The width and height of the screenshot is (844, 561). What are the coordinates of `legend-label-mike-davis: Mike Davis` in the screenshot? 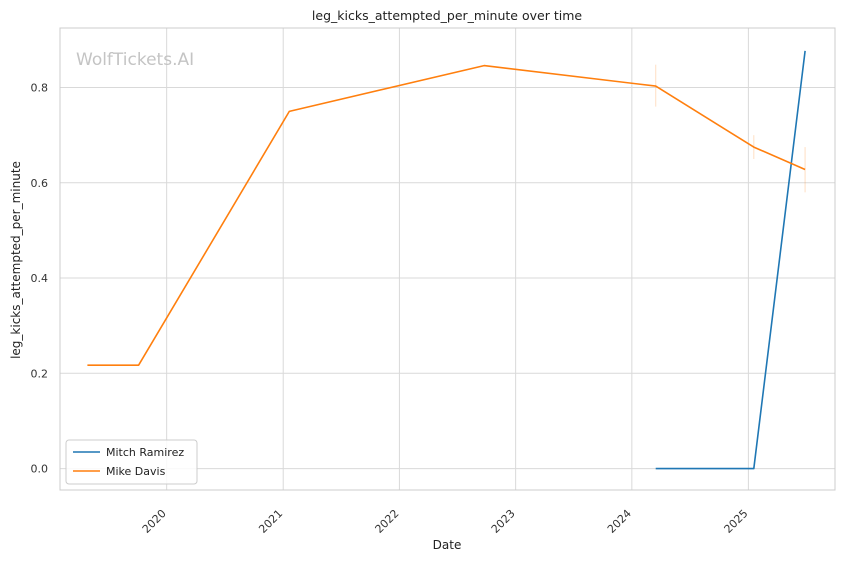 It's located at (136, 471).